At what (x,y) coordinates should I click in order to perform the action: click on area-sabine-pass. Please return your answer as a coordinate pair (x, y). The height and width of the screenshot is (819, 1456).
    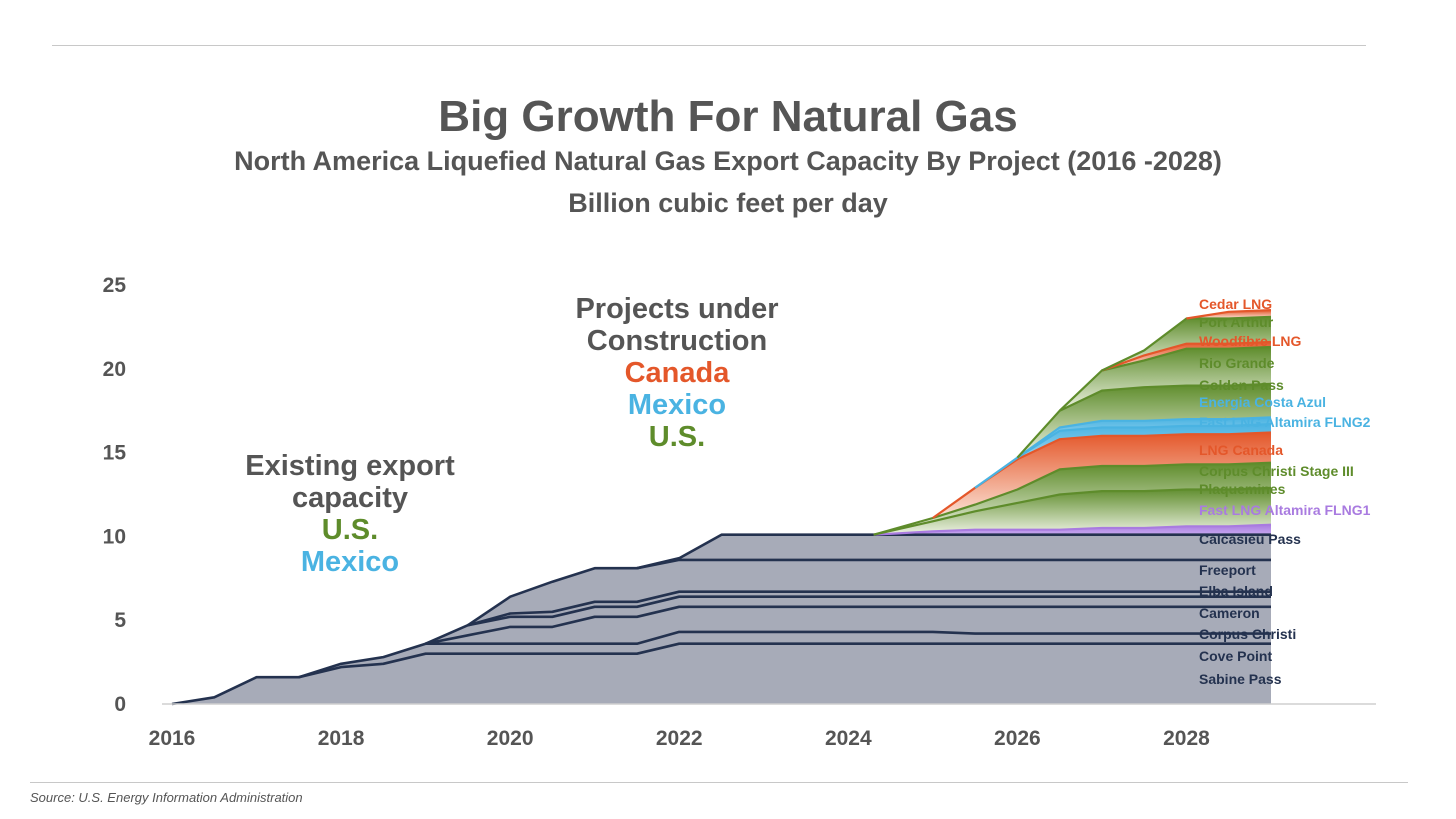
    Looking at the image, I should click on (721, 673).